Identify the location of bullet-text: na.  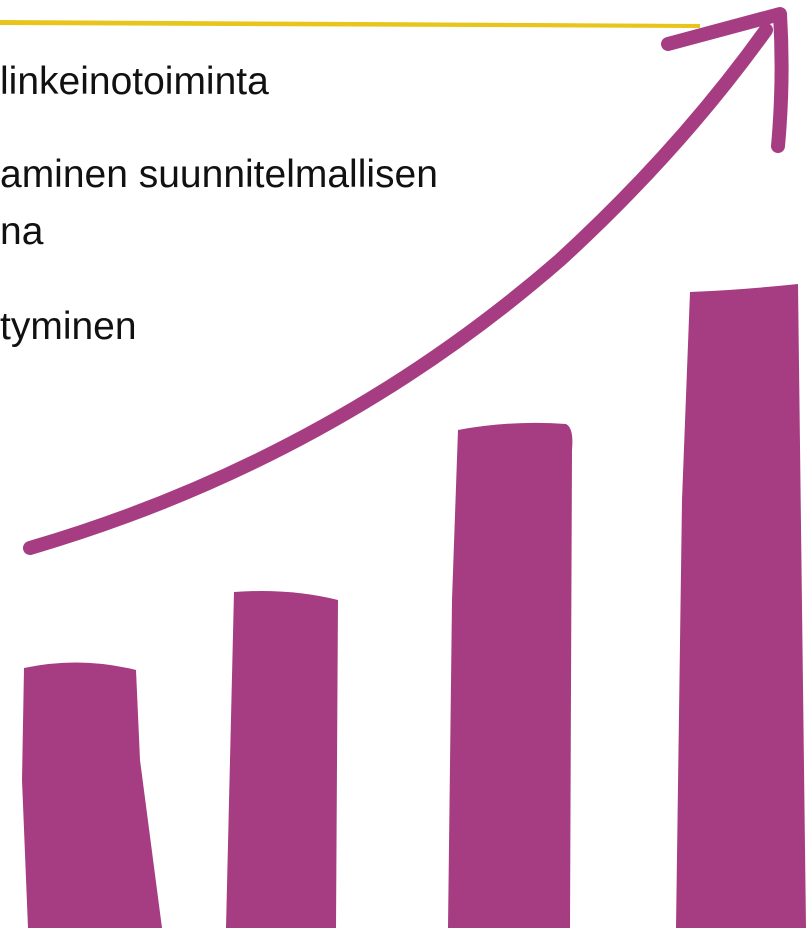
(22, 231).